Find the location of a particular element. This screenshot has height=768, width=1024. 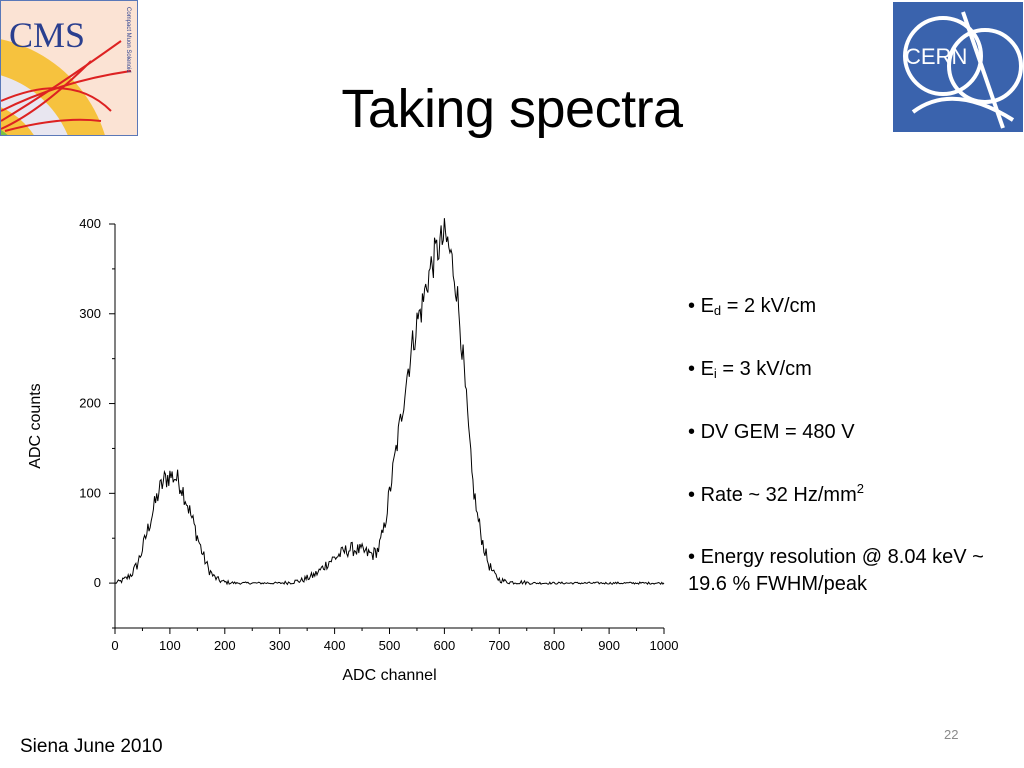

bullet-rate-text: Rate ~ 32 Hz/mm is located at coordinates (778, 495).